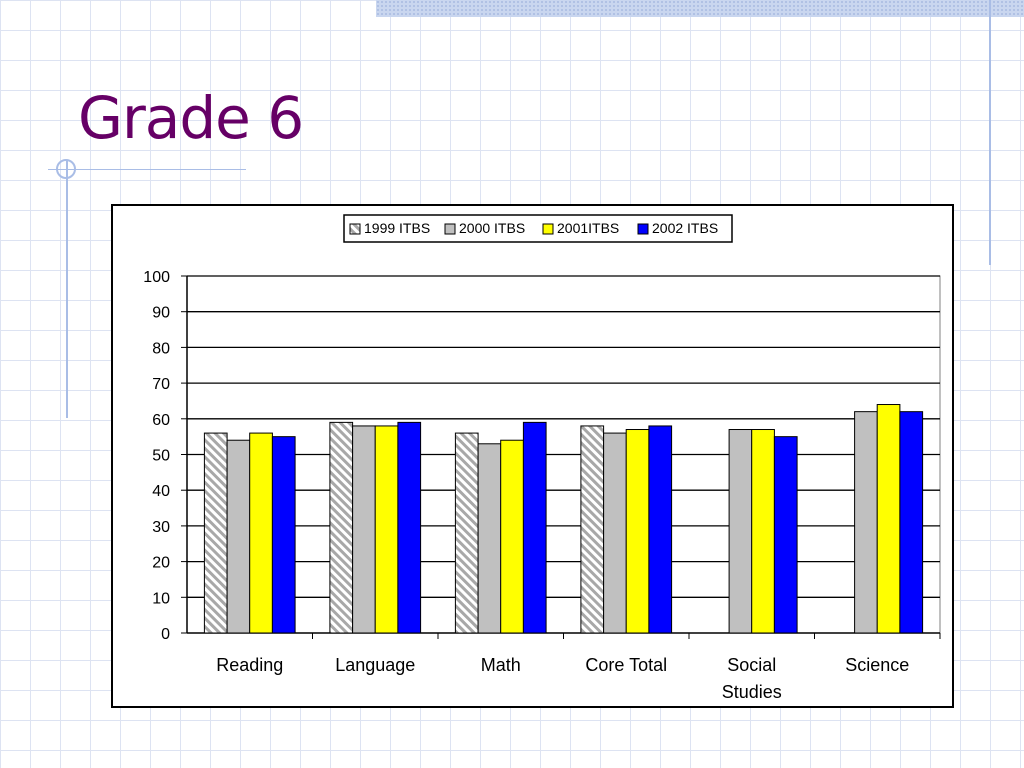 This screenshot has width=1024, height=768. Describe the element at coordinates (161, 527) in the screenshot. I see `y-tick-label: 30` at that location.